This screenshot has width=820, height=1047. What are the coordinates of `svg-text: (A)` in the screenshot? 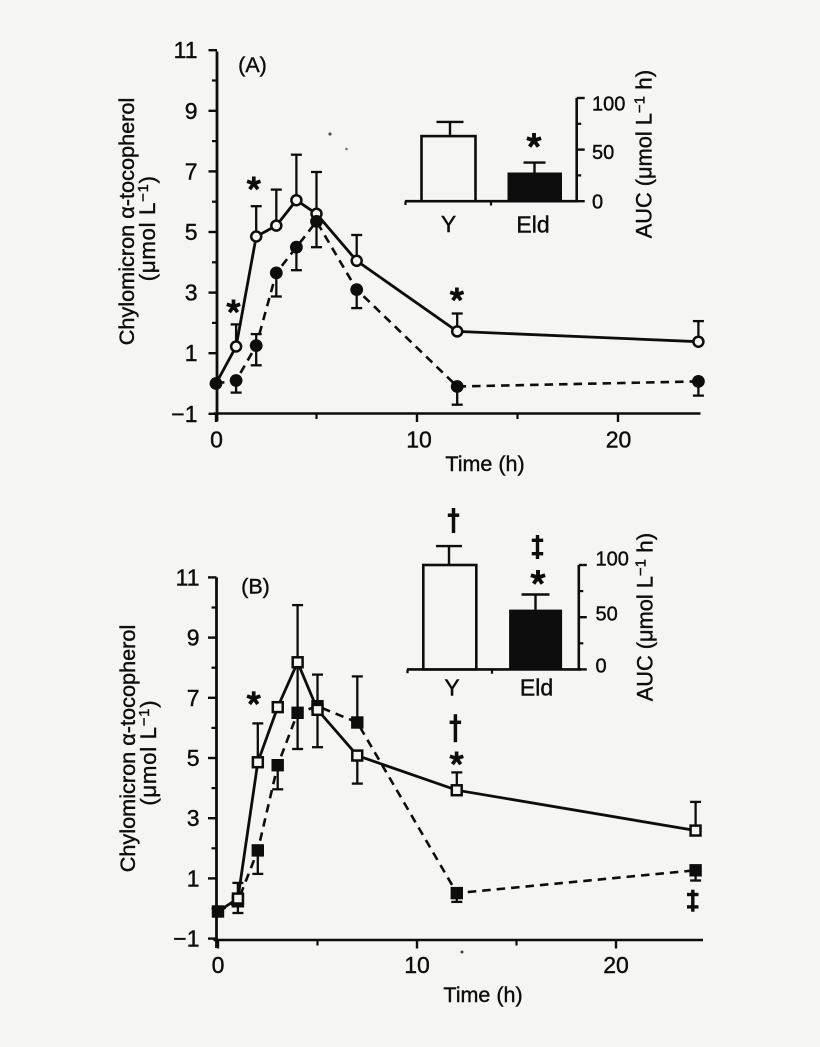 It's located at (252, 65).